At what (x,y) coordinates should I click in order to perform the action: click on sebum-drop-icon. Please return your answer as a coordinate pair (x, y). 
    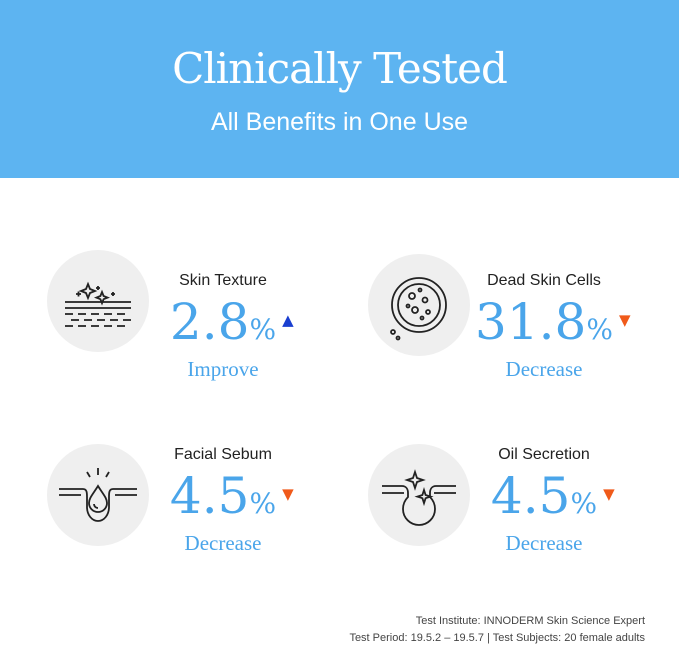
    Looking at the image, I should click on (98, 495).